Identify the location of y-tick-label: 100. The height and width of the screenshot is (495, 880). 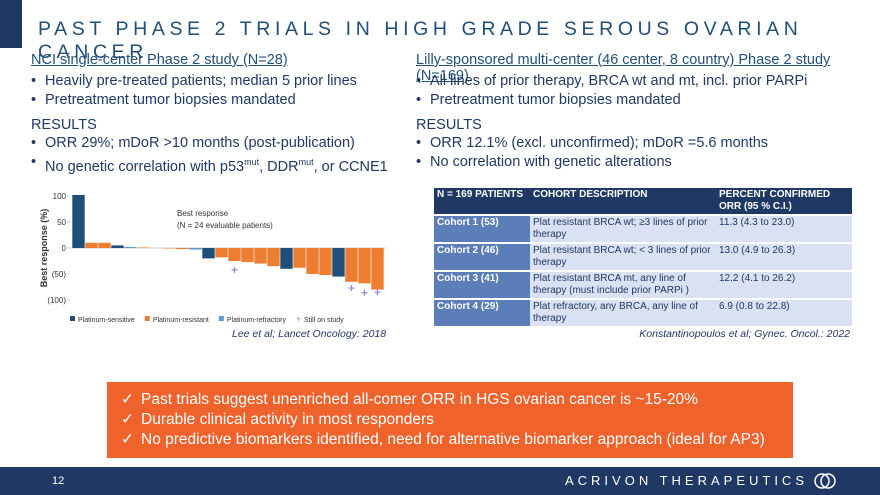
(60, 196).